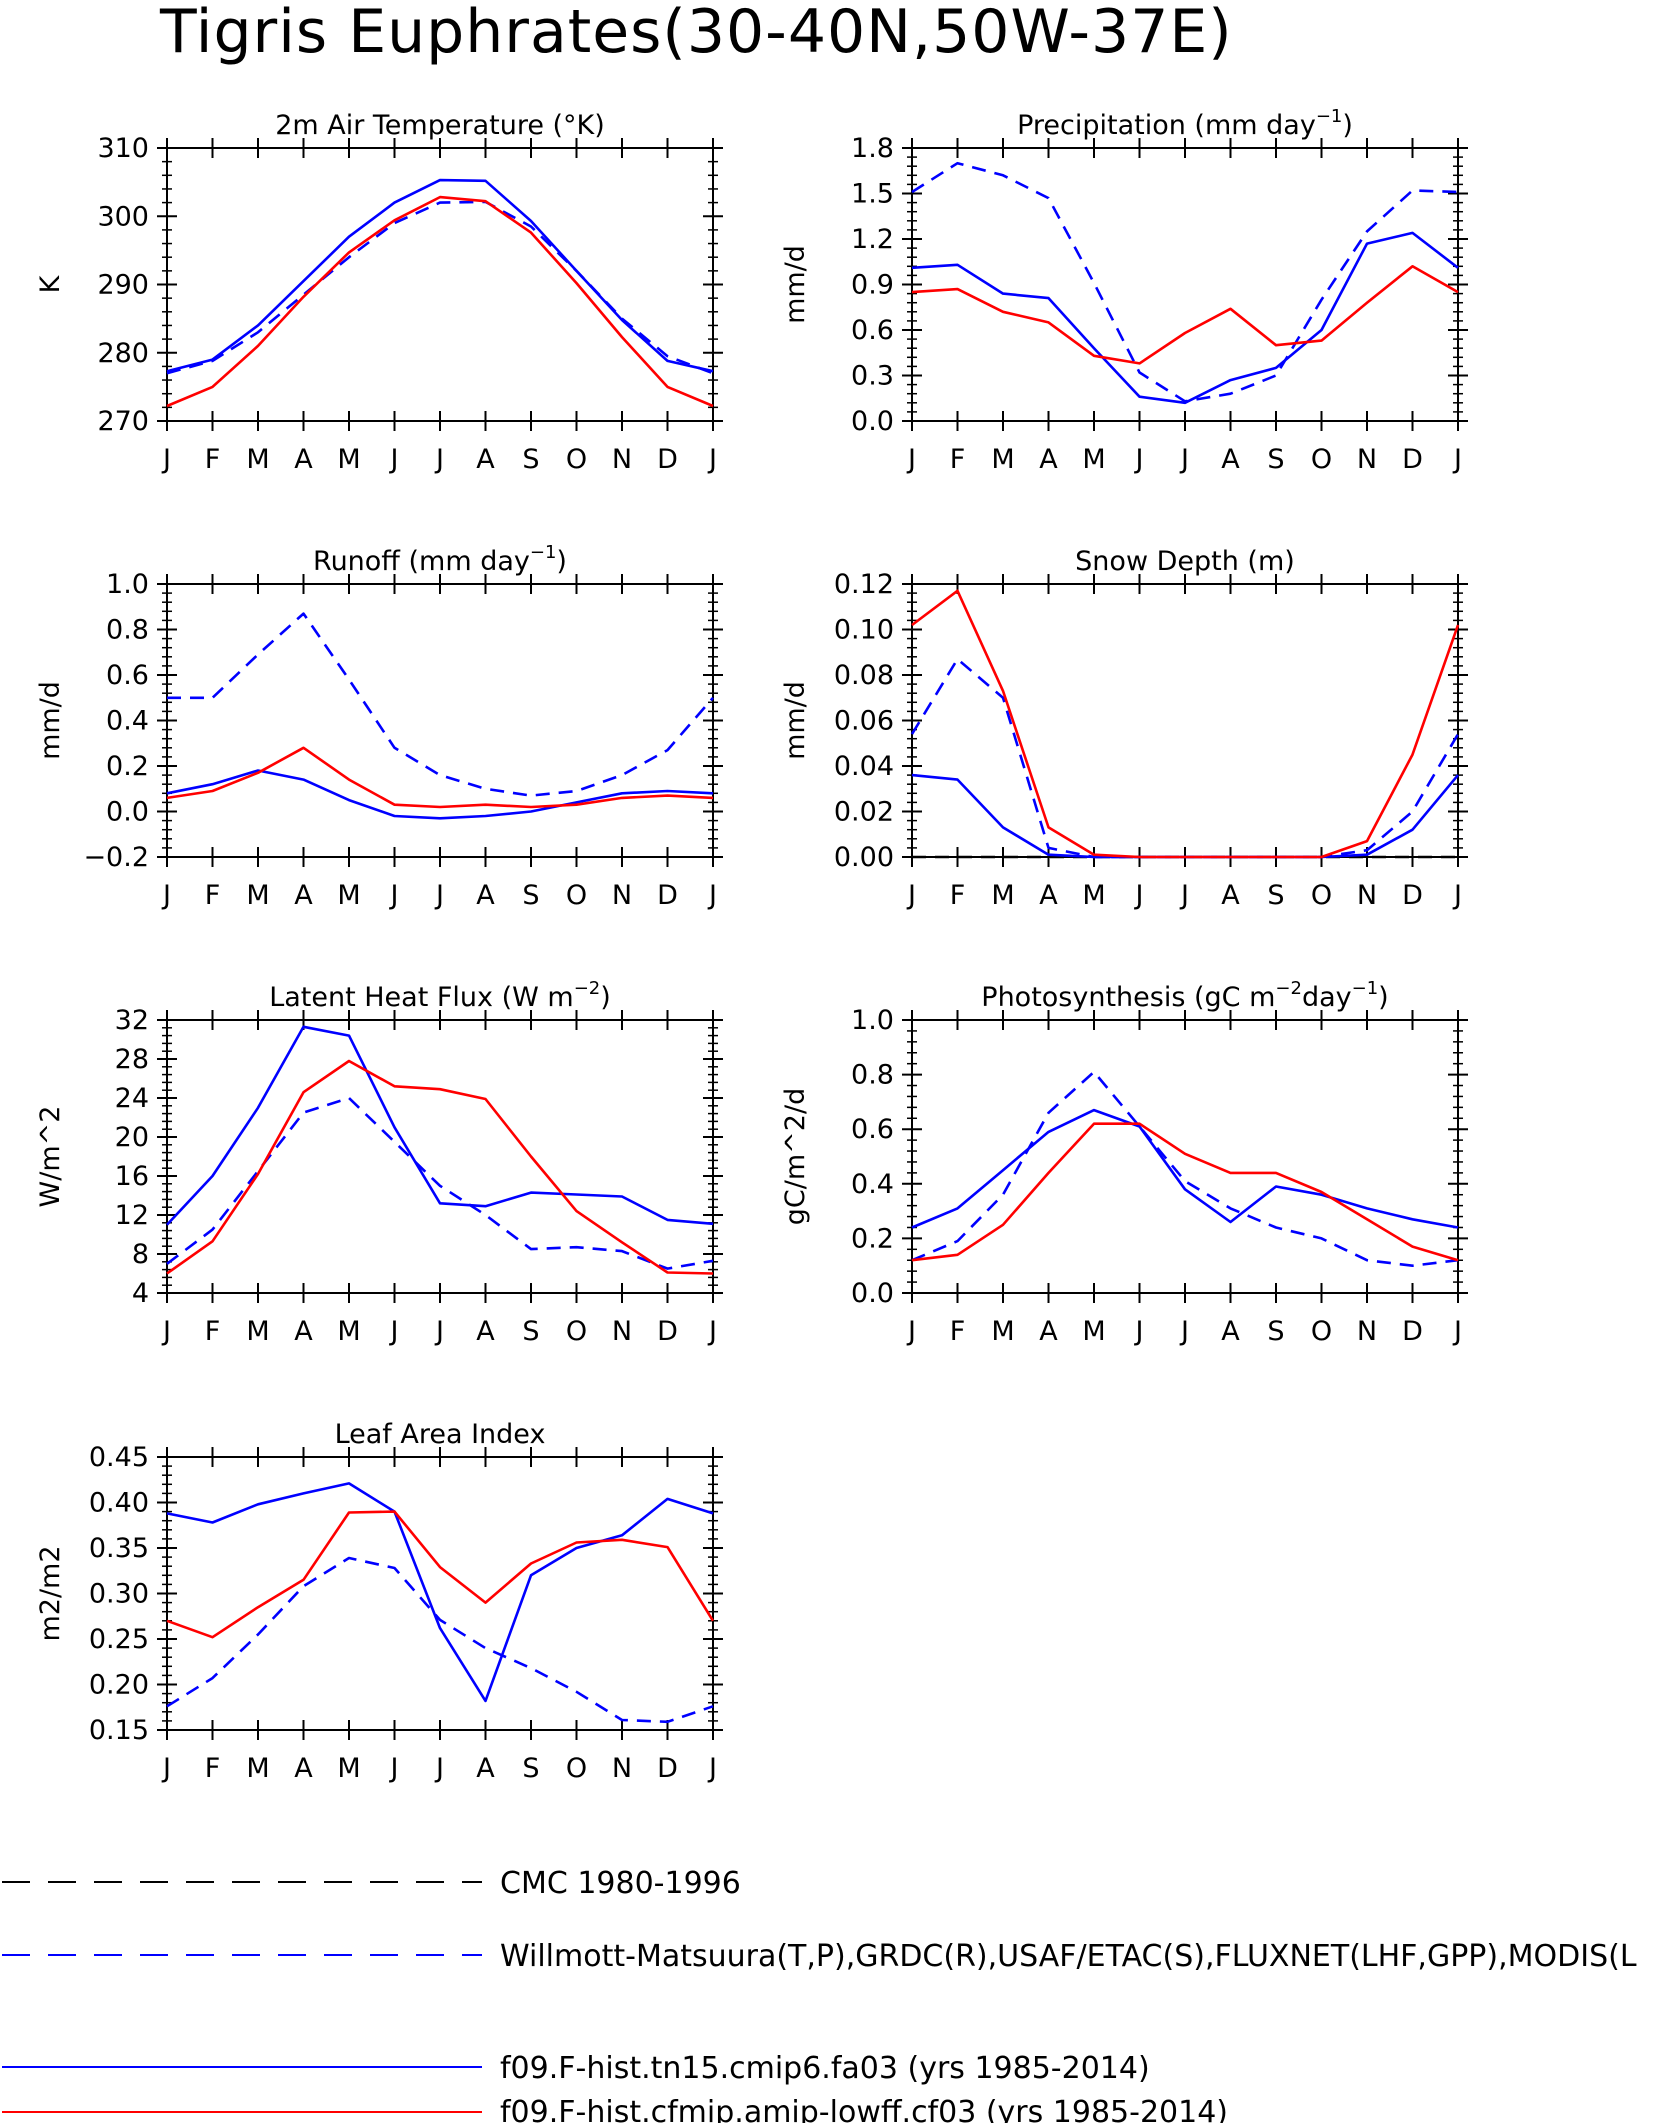  Describe the element at coordinates (371, 1883) in the screenshot. I see `legend-entry-cmc: CMC 1980-1996` at that location.